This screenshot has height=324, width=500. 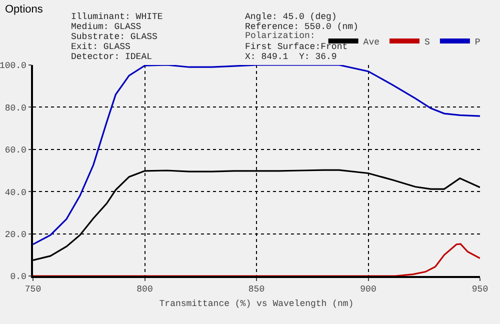 I want to click on y-tick-label: 20.0, so click(x=15, y=235).